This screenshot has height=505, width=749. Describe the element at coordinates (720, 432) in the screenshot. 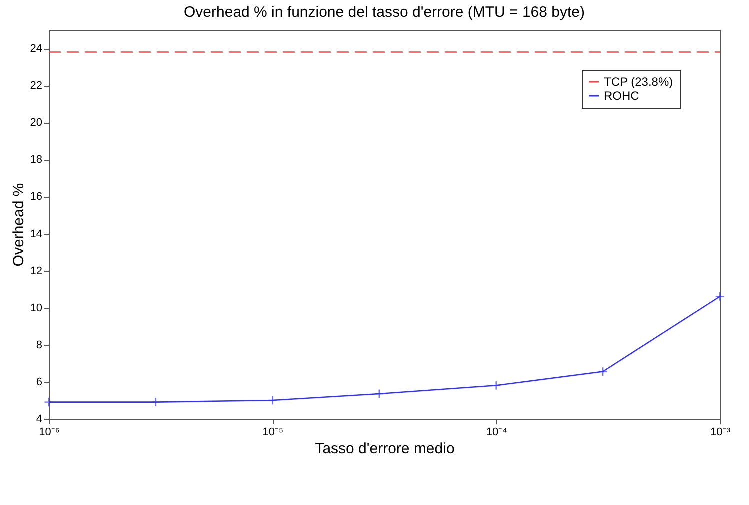

I see `x-tick-label: 10⁻³` at that location.